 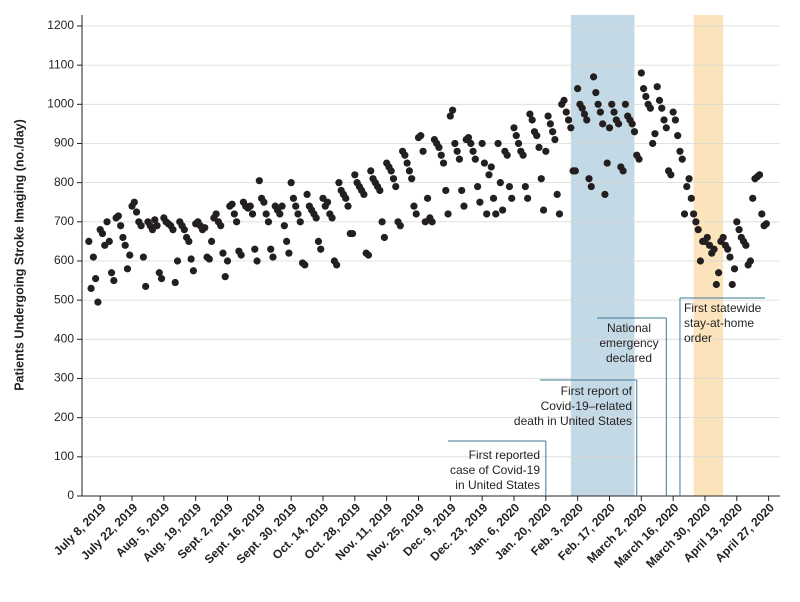 I want to click on annotation-text: declared, so click(x=629, y=358).